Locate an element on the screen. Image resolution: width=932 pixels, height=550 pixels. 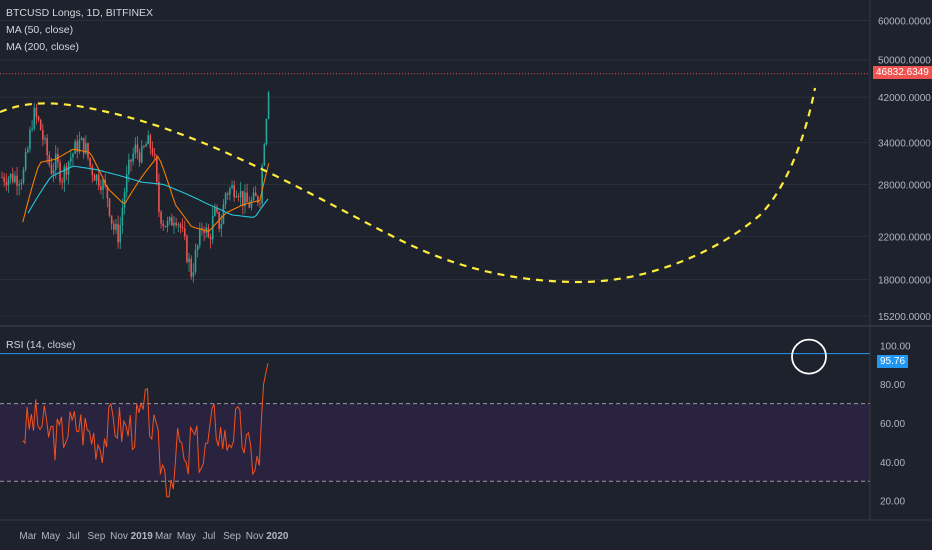
ma50-line is located at coordinates (146, 190).